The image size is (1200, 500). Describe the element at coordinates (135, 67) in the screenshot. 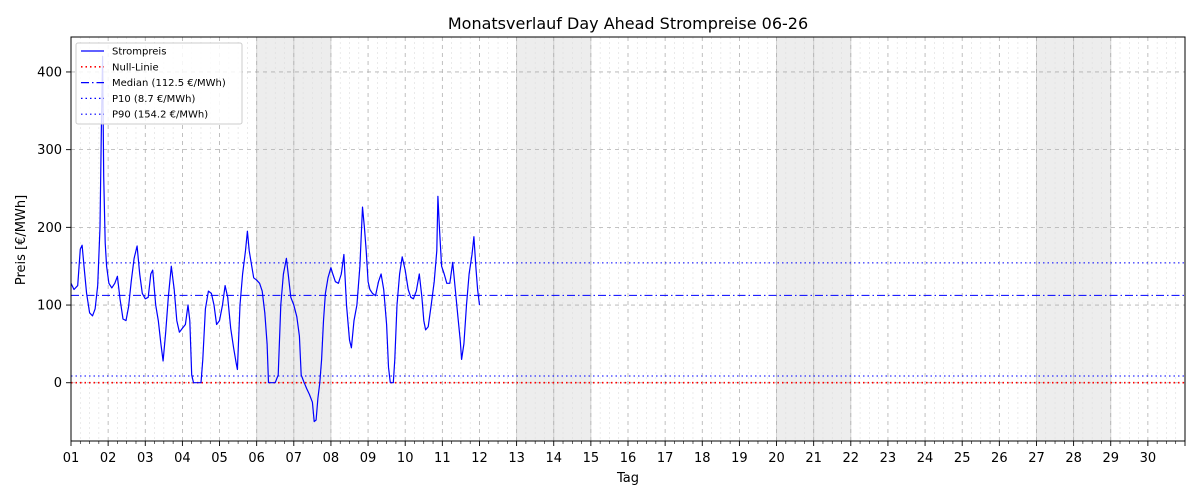

I see `legend-label: Null-Linie` at that location.